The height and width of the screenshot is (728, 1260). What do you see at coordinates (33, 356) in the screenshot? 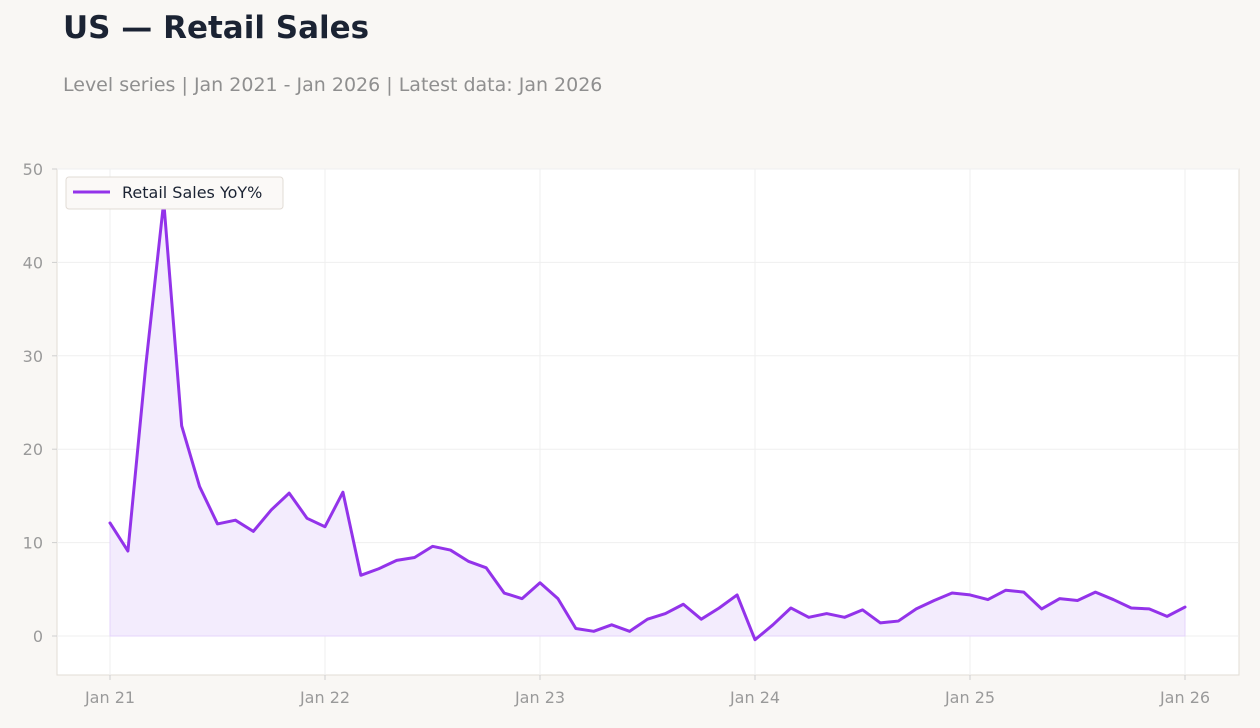
I see `y-tick-label: 30` at bounding box center [33, 356].